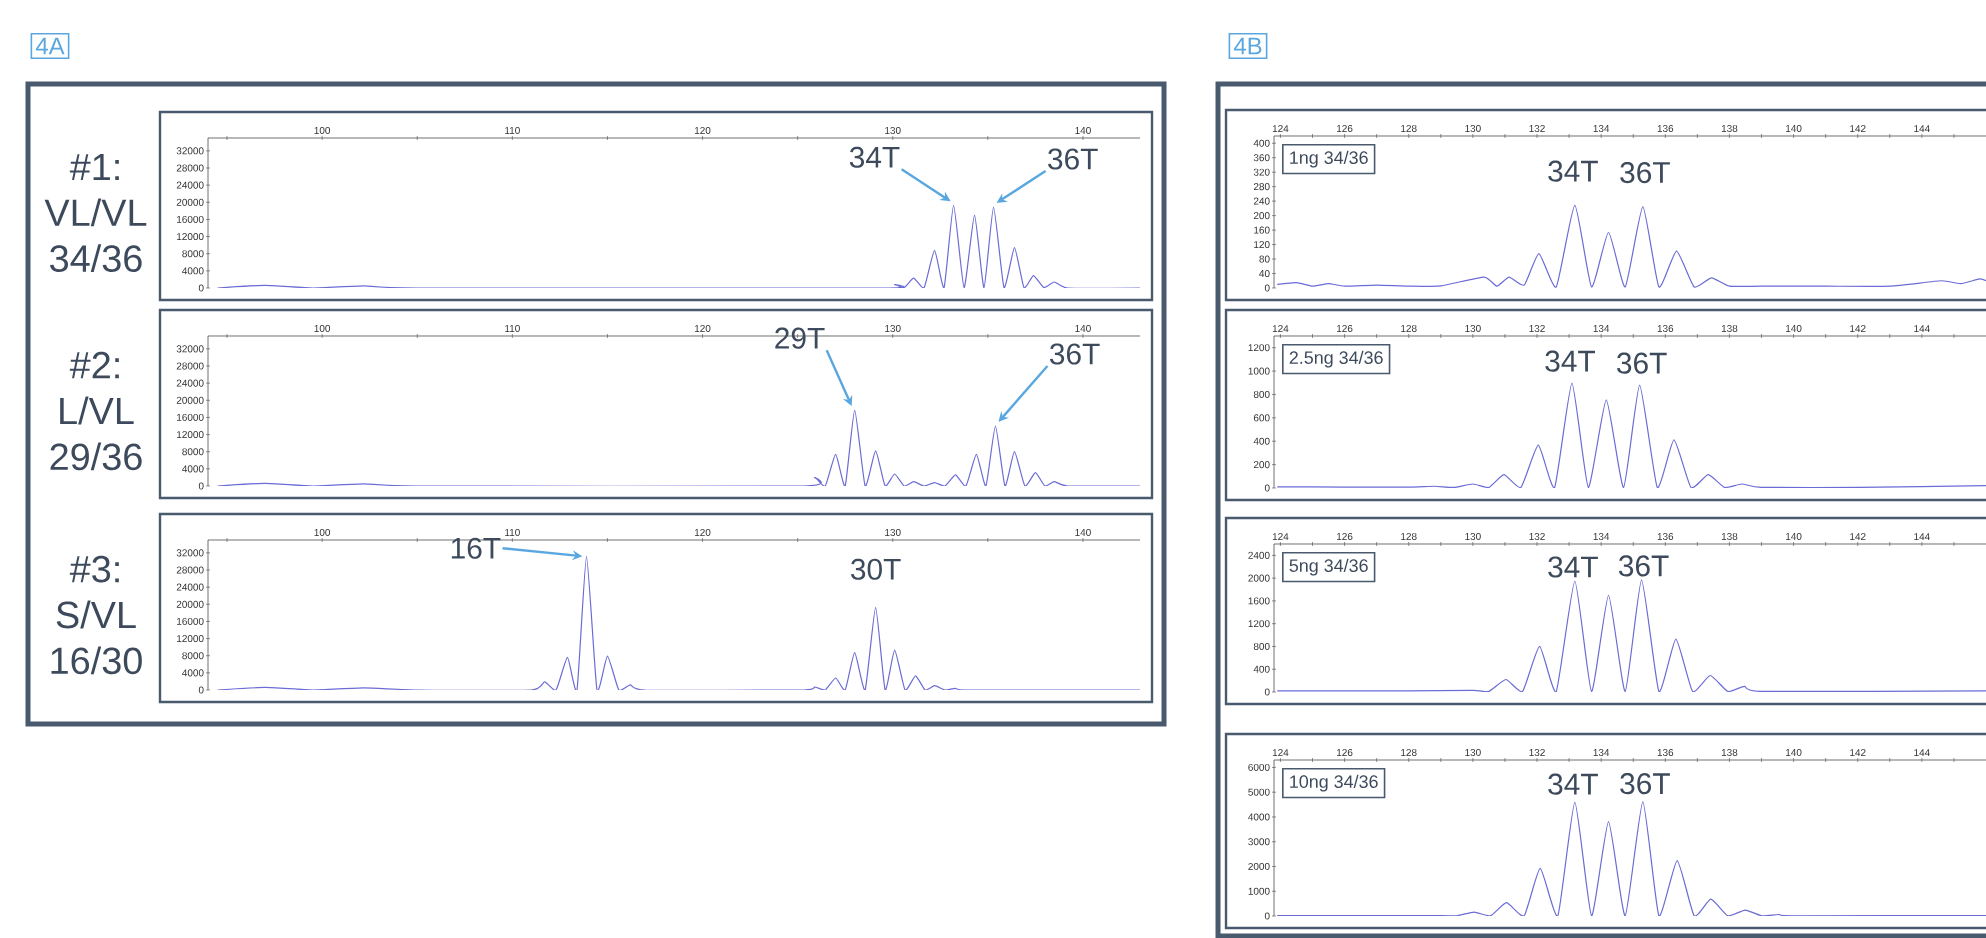 The height and width of the screenshot is (938, 1986). I want to click on text: 4A, so click(50, 46).